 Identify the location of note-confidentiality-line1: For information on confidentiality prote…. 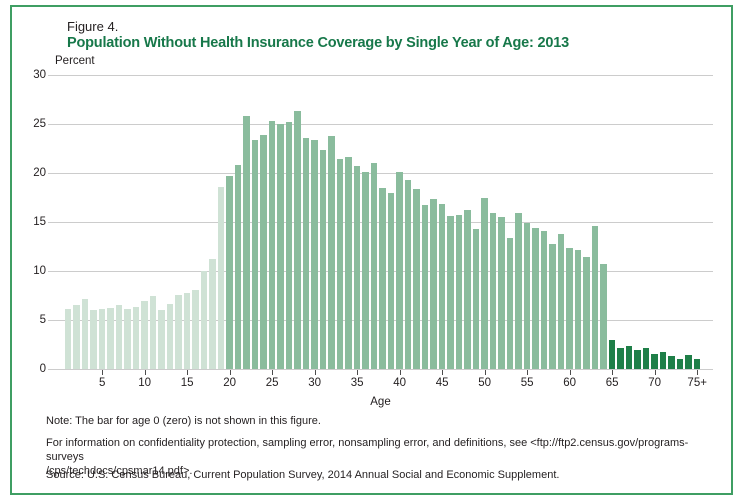
(367, 450).